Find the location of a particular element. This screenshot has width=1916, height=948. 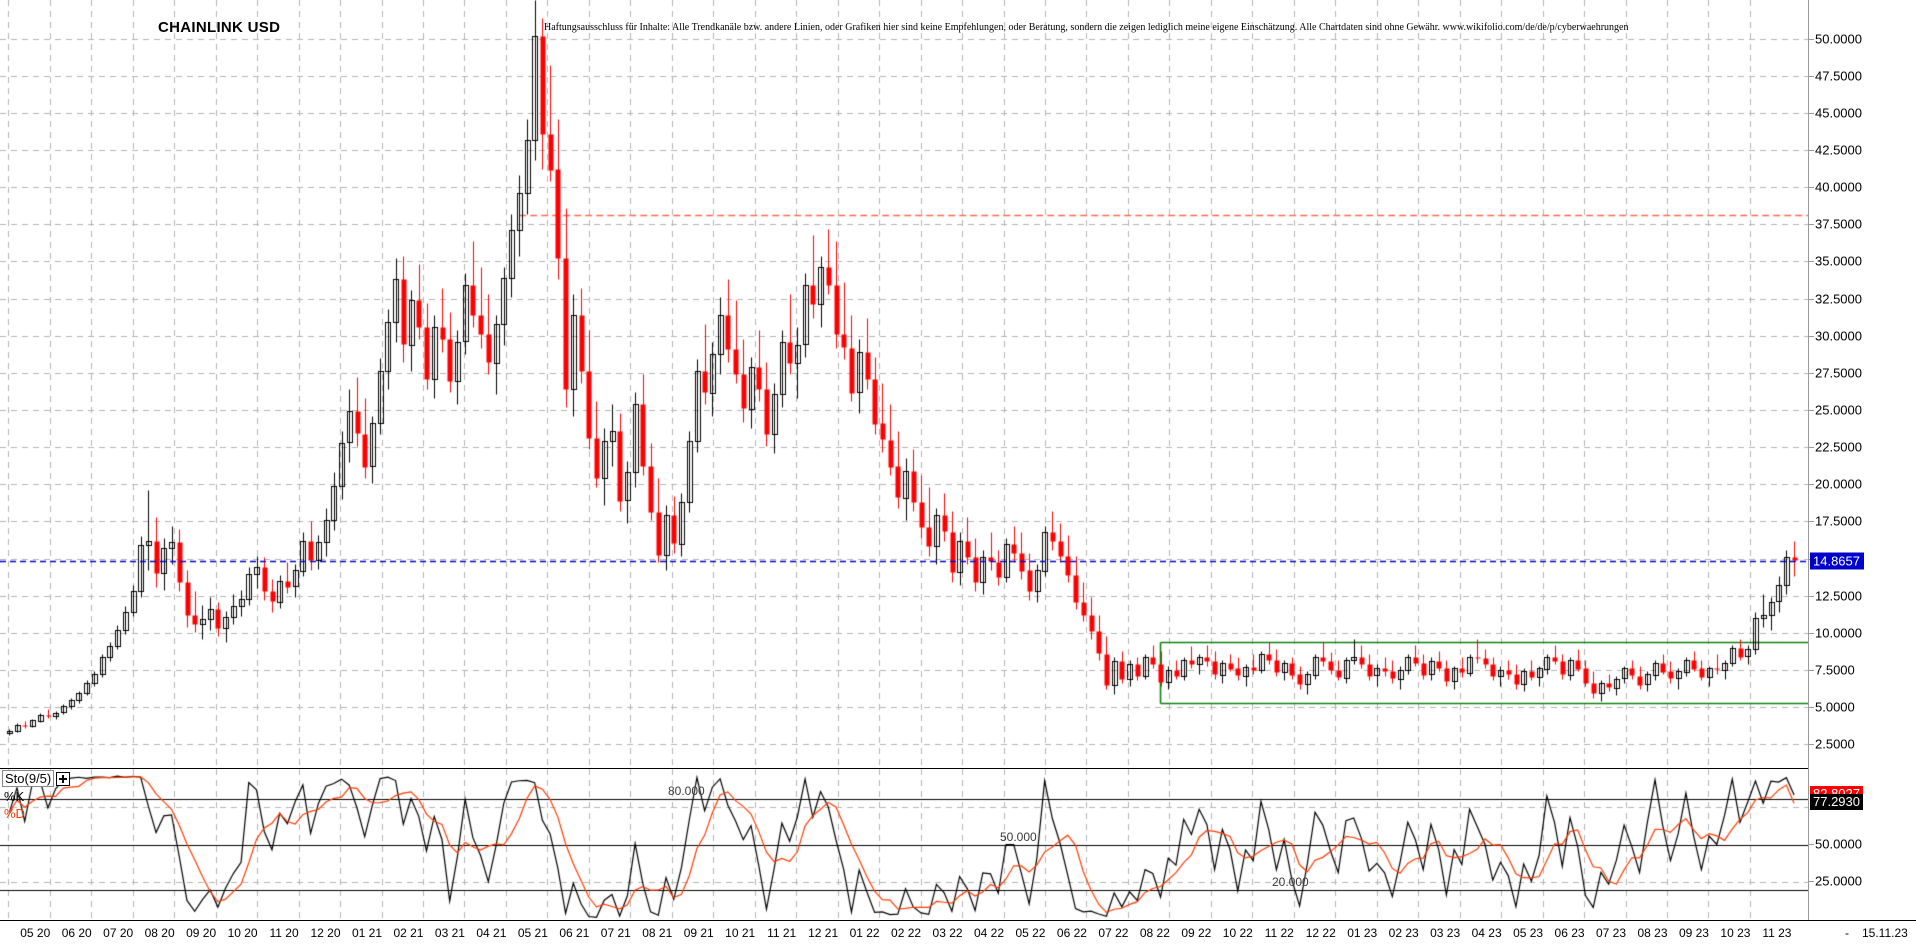

date-axis-label: 05 22 is located at coordinates (1030, 933).